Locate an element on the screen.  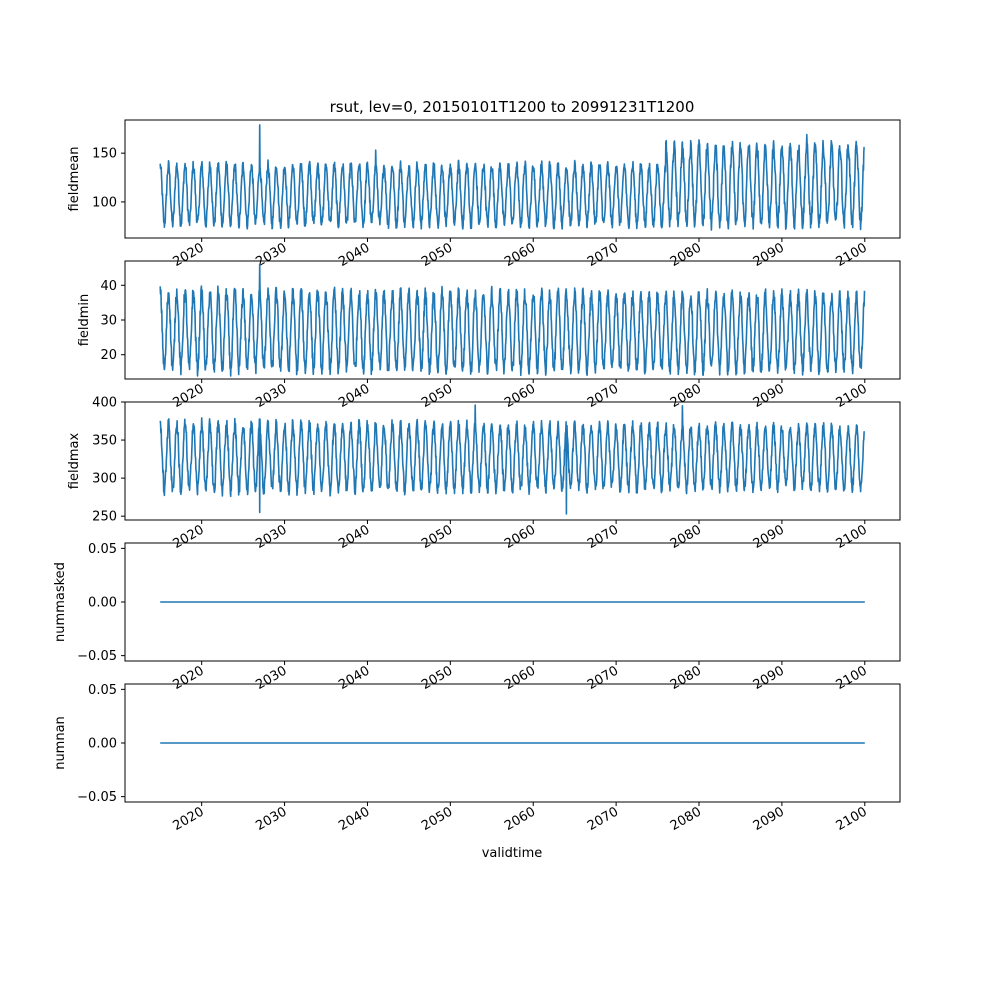
y-tick: 0.00 is located at coordinates (106, 744).